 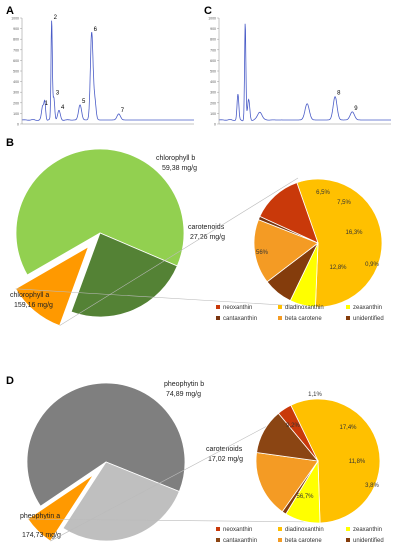 What do you see at coordinates (339, 94) in the screenshot?
I see `peak-label: 8` at bounding box center [339, 94].